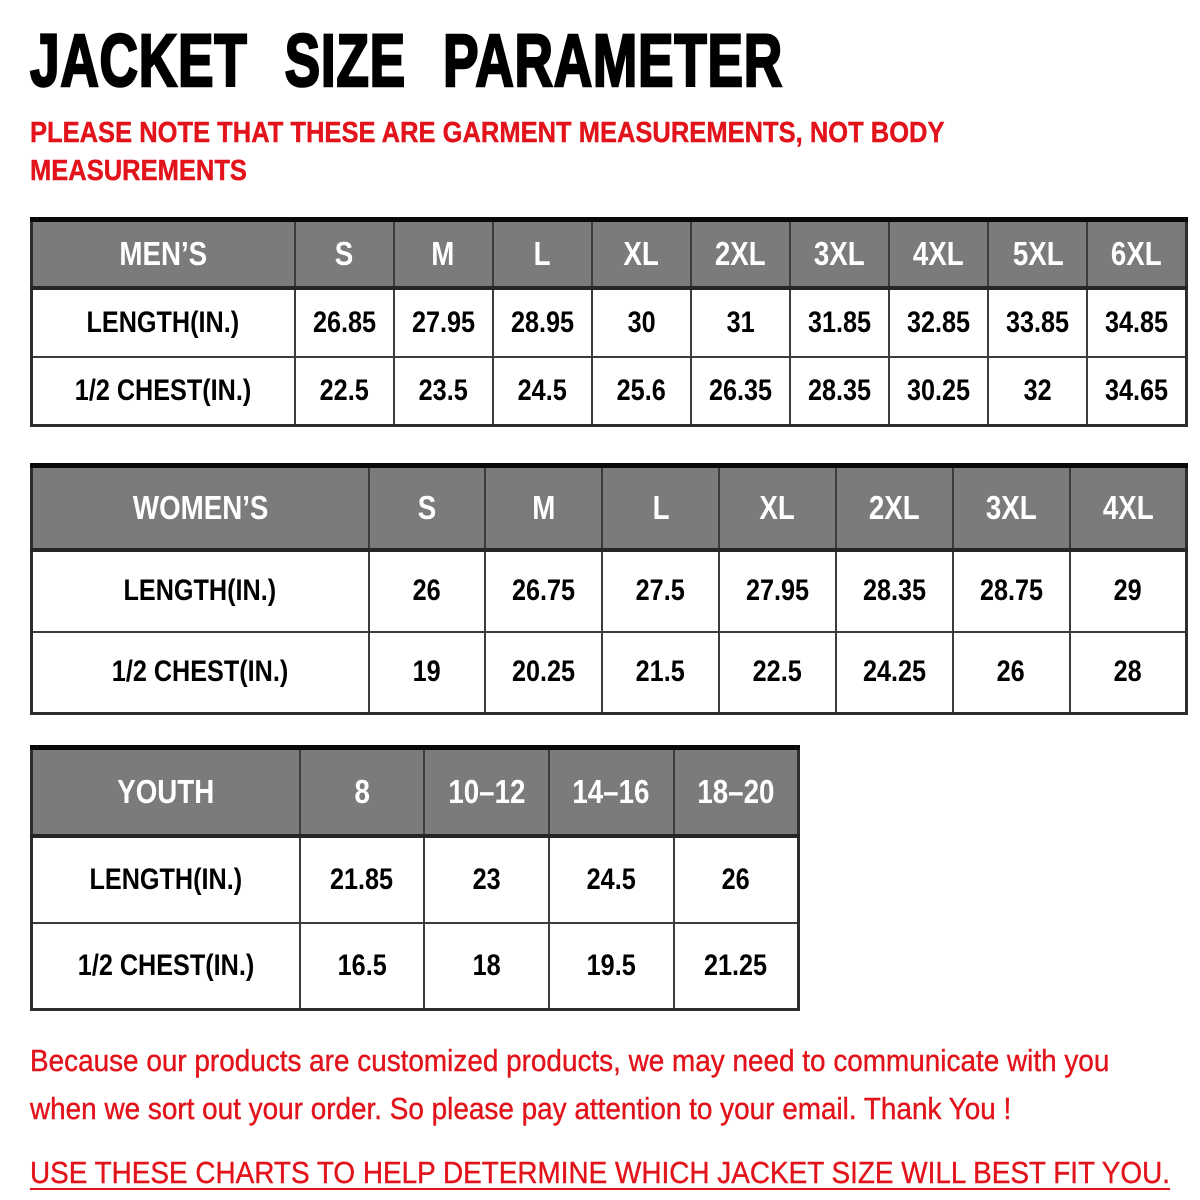 The image size is (1200, 1200). I want to click on womens-group-title: WOMEN’S, so click(200, 508).